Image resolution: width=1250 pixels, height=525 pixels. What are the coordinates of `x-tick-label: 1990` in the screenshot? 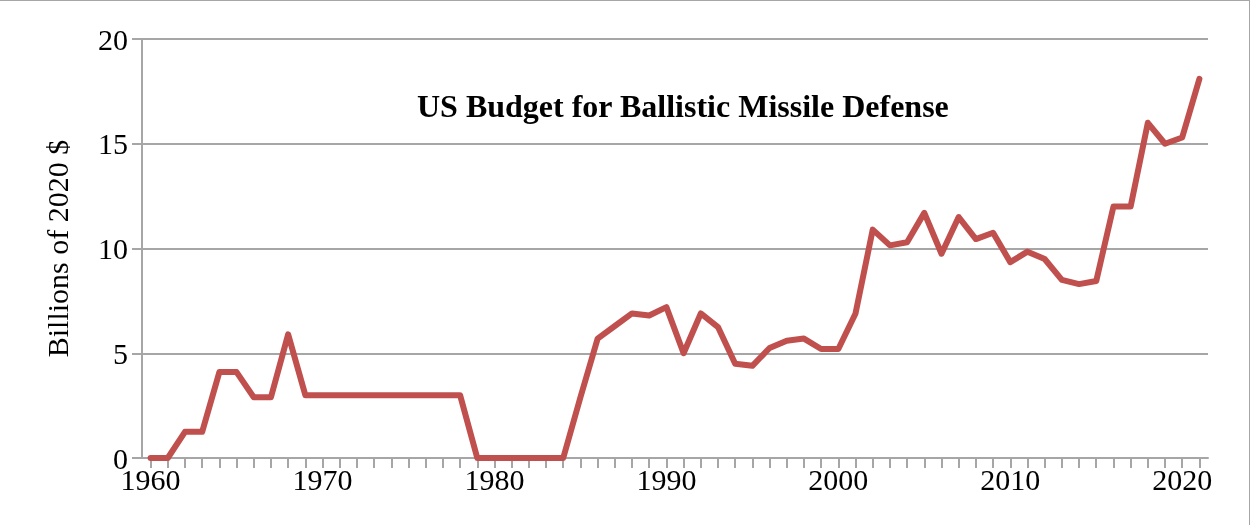 It's located at (666, 479).